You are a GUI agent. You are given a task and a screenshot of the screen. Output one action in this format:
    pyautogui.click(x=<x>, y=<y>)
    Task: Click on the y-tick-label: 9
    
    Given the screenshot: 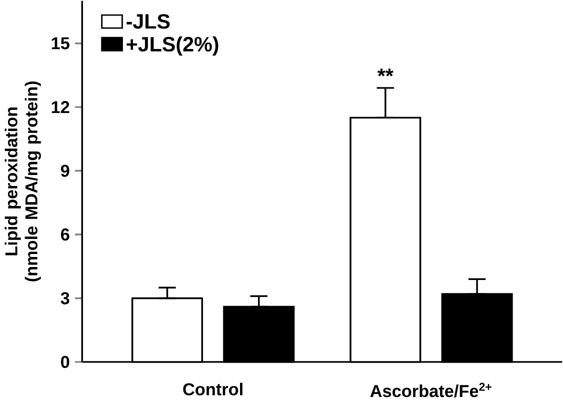 What is the action you would take?
    pyautogui.click(x=65, y=170)
    